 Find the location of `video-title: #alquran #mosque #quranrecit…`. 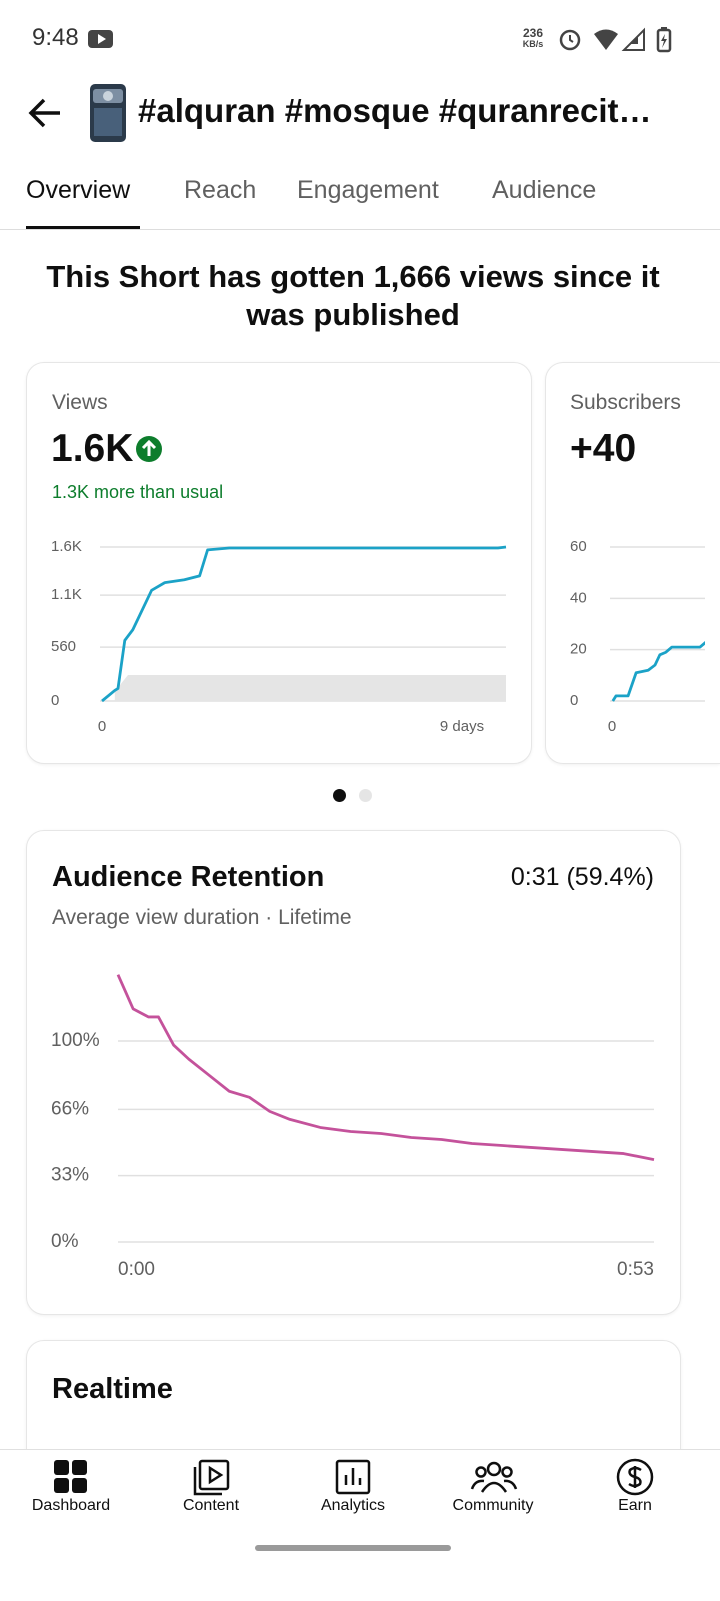

video-title: #alquran #mosque #quranrecit… is located at coordinates (395, 110).